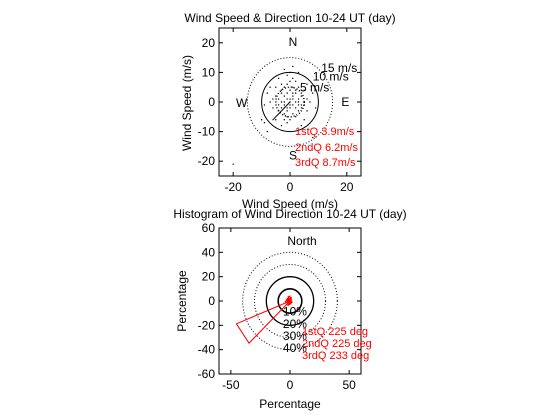 Image resolution: width=560 pixels, height=420 pixels. What do you see at coordinates (325, 132) in the screenshot?
I see `top-quartile-label: 1stQ 3.9m/s` at bounding box center [325, 132].